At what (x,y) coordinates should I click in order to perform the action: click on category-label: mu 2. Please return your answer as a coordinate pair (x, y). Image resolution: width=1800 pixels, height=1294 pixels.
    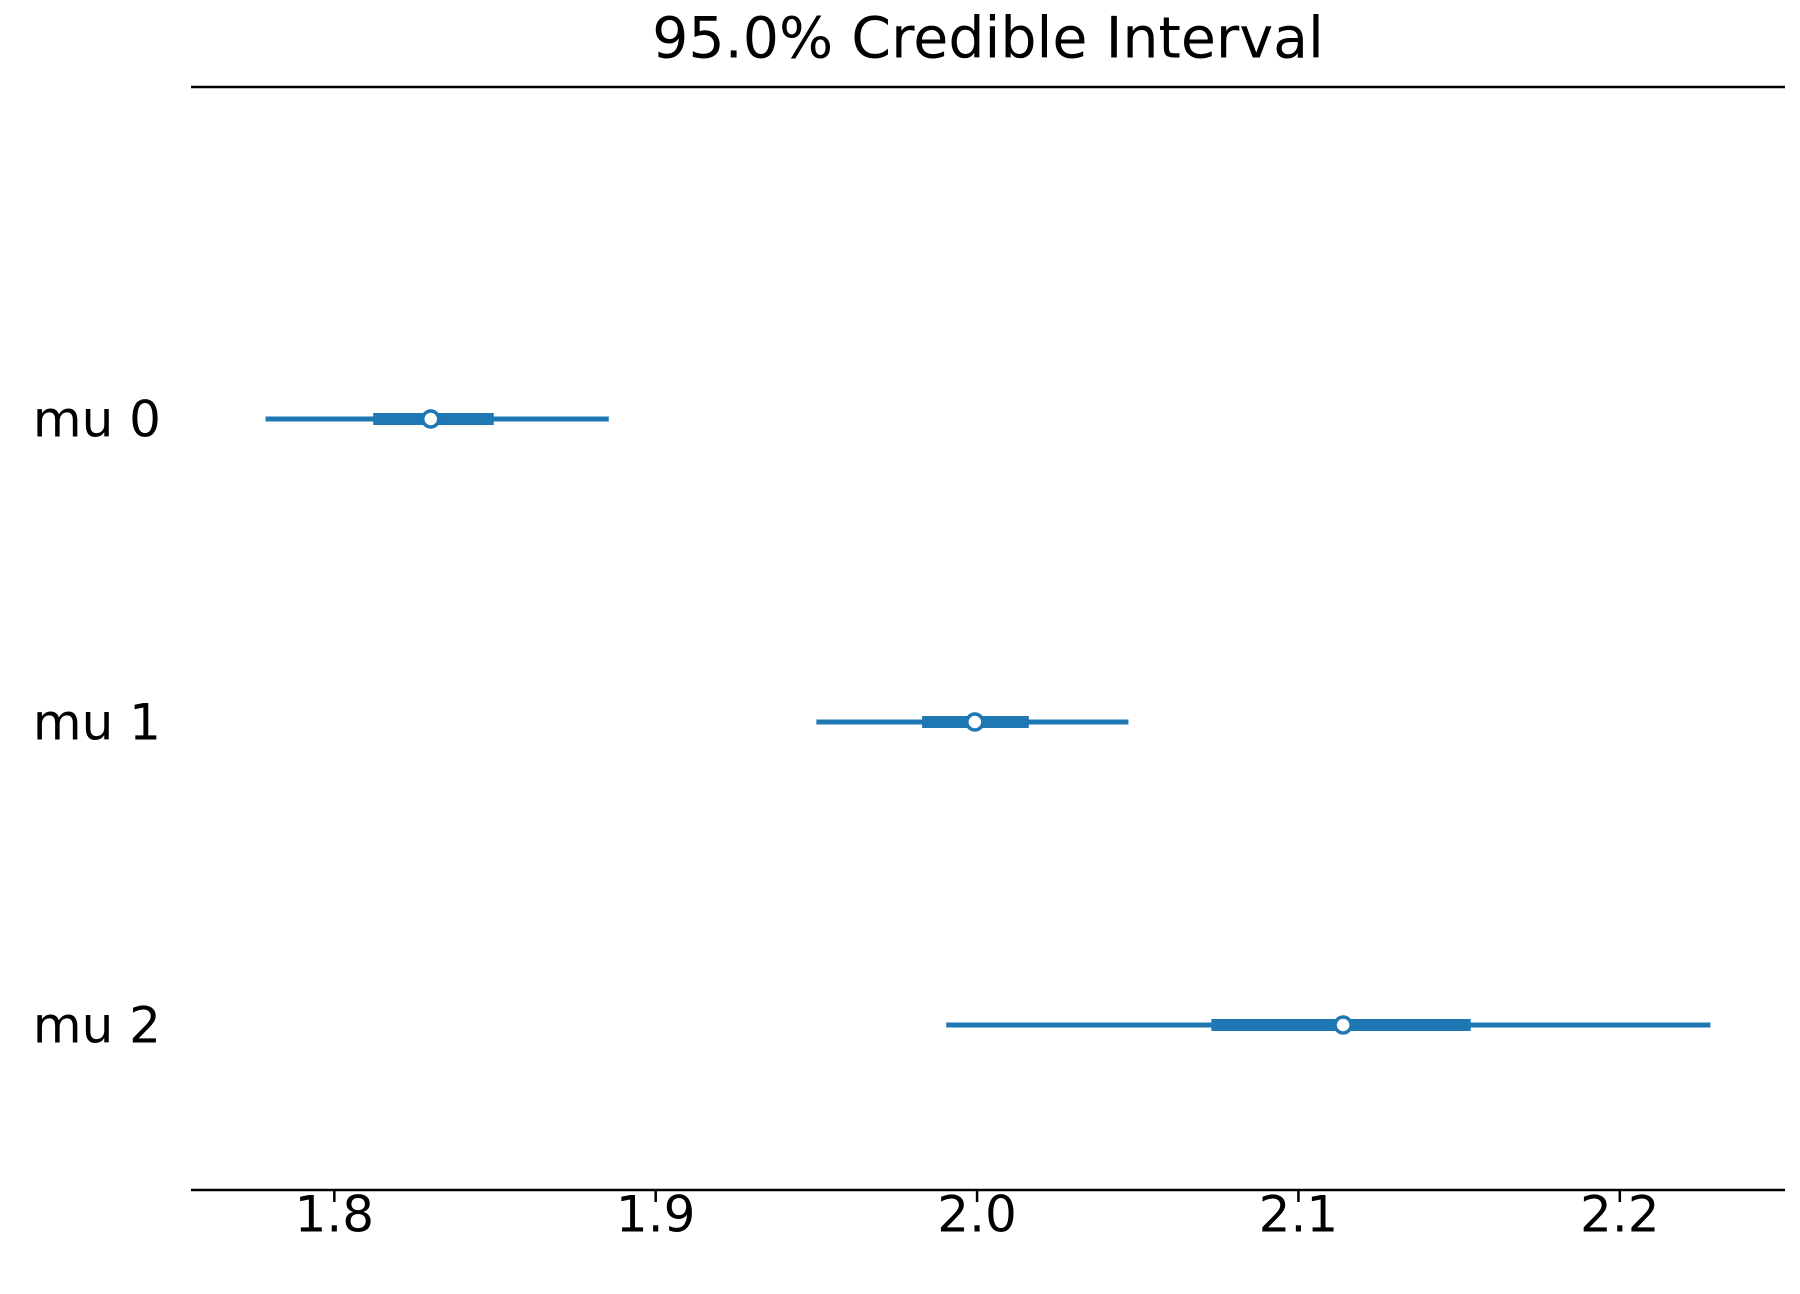
    Looking at the image, I should click on (97, 1026).